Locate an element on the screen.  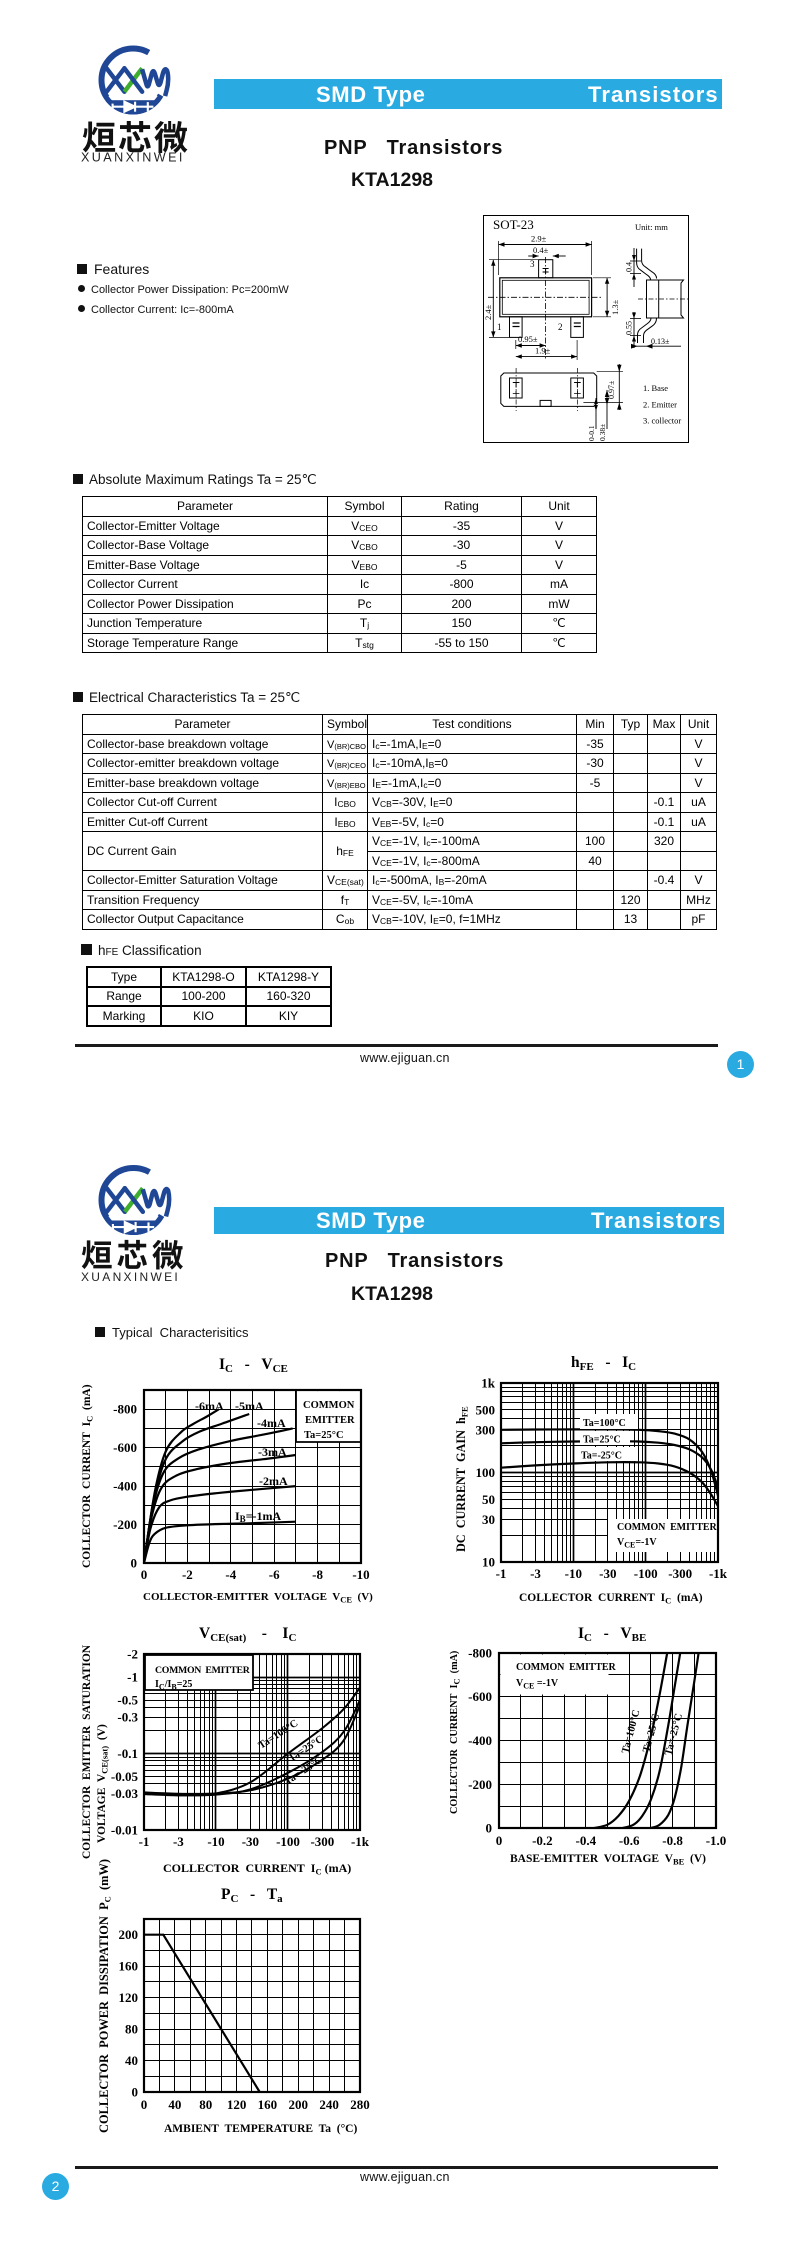
svg-text: 300 is located at coordinates (486, 1429).